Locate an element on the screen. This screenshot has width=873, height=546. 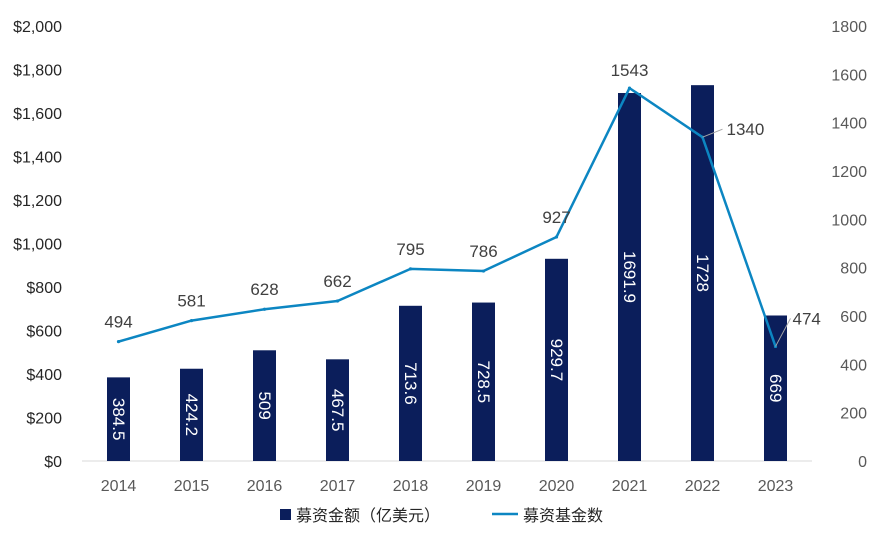
y-right-tick-label: 400 is located at coordinates (853, 365).